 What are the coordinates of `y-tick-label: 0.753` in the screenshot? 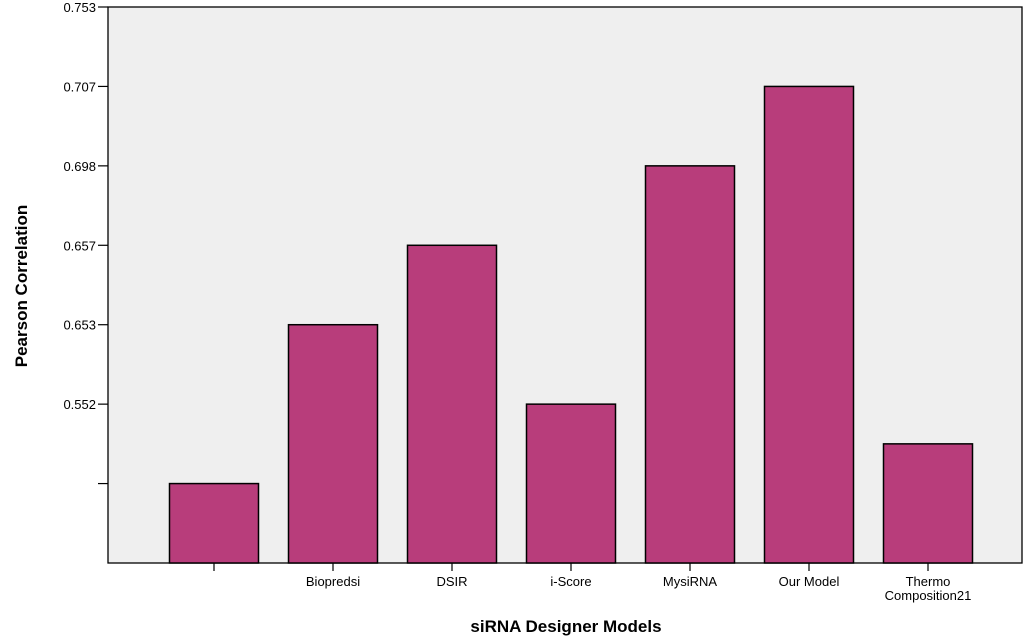 It's located at (79, 7).